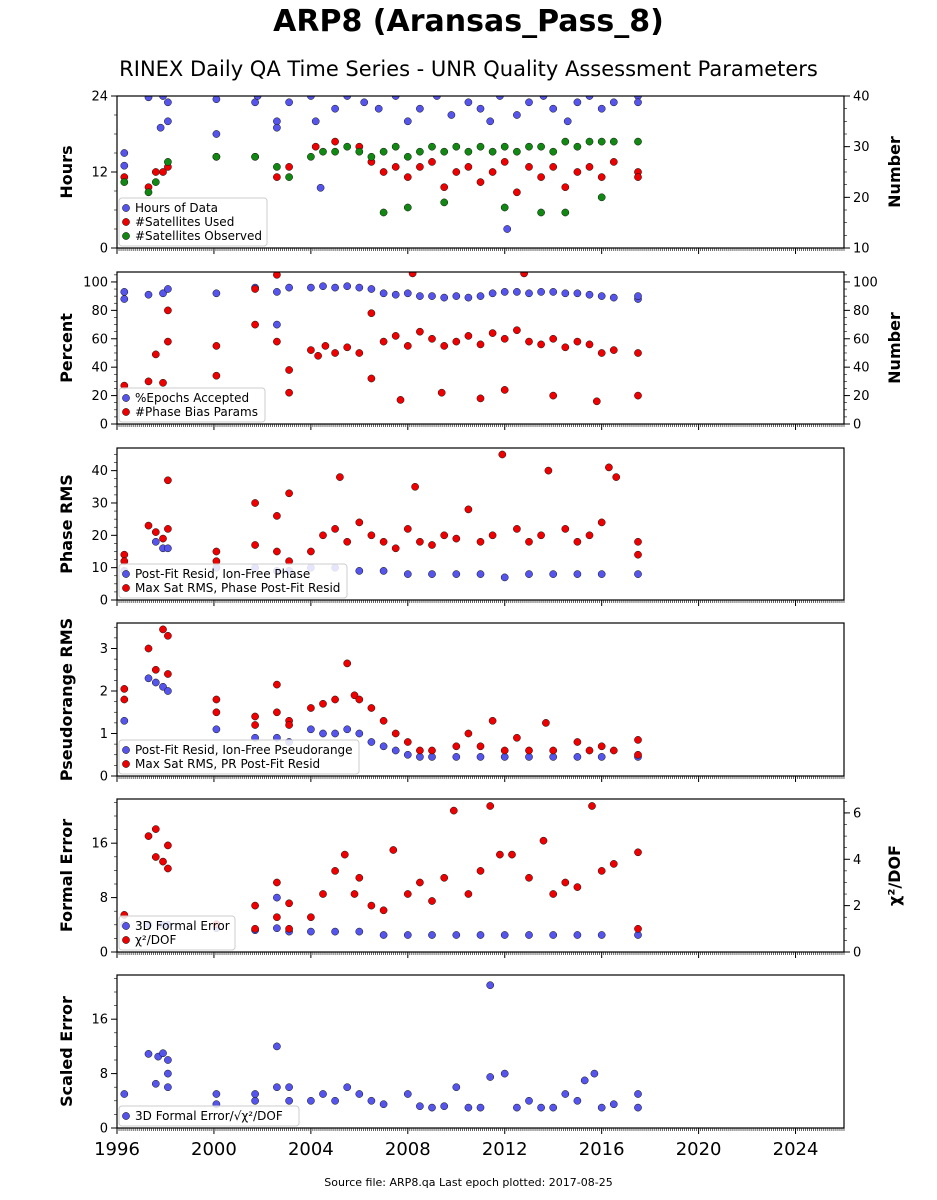 This screenshot has width=937, height=1200. Describe the element at coordinates (857, 425) in the screenshot. I see `y-right-tick-label: 0` at that location.